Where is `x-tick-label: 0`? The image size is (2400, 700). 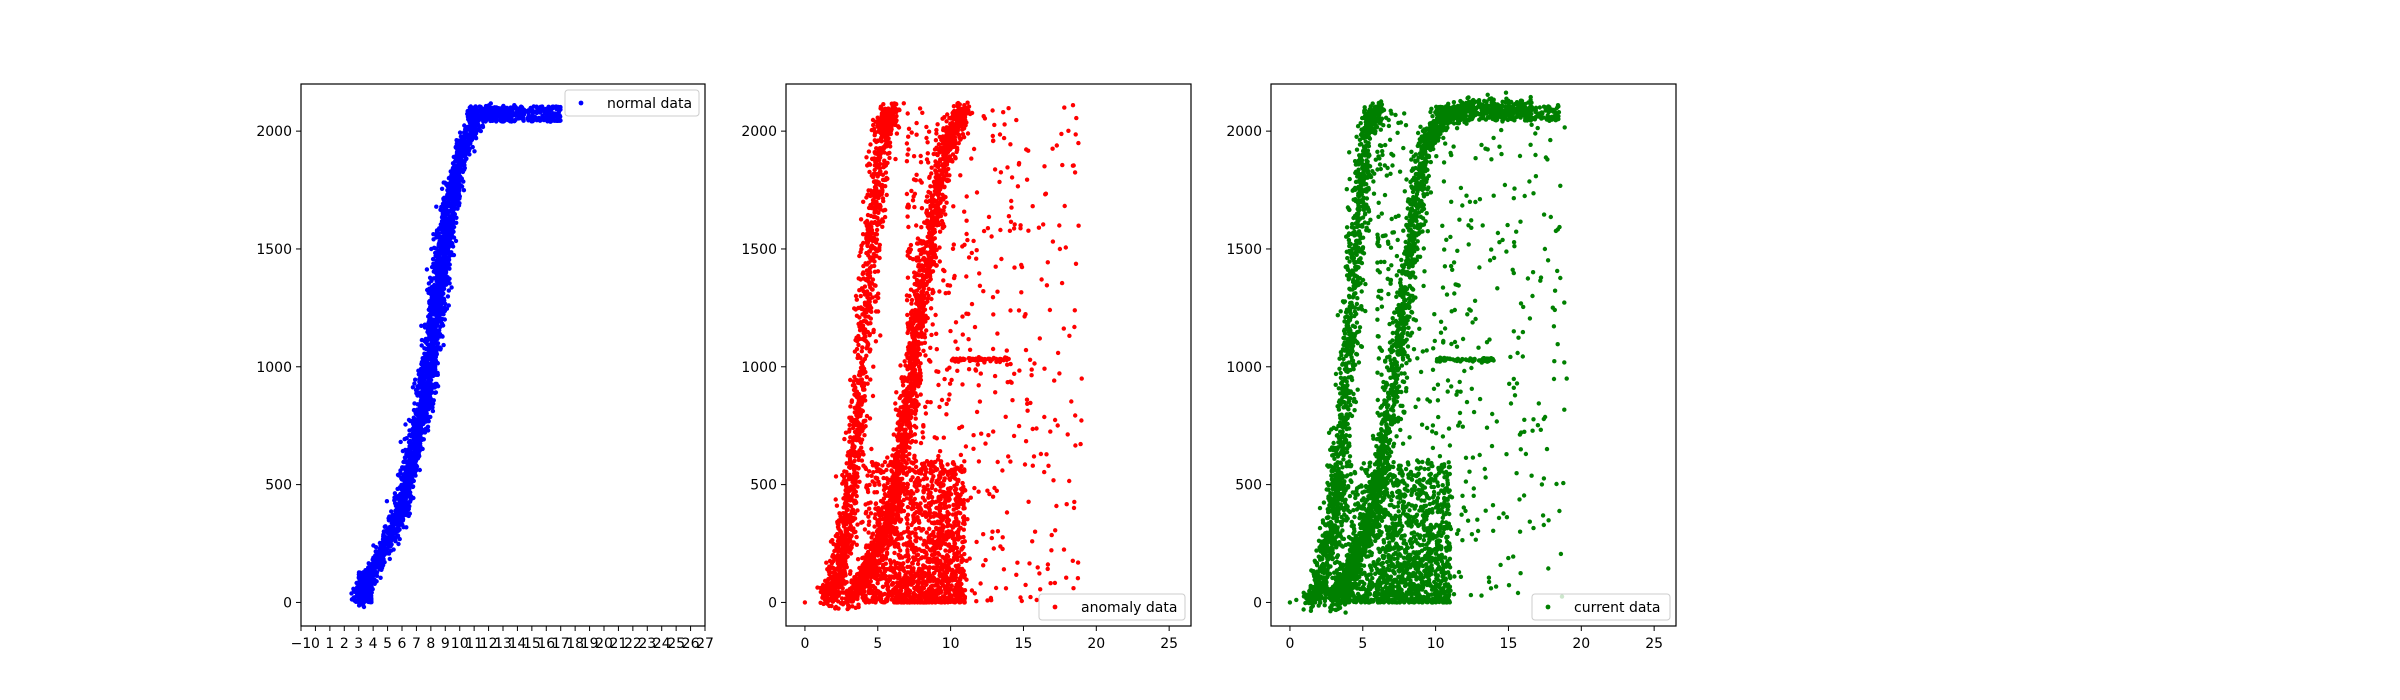
x-tick-label: 0 is located at coordinates (315, 644).